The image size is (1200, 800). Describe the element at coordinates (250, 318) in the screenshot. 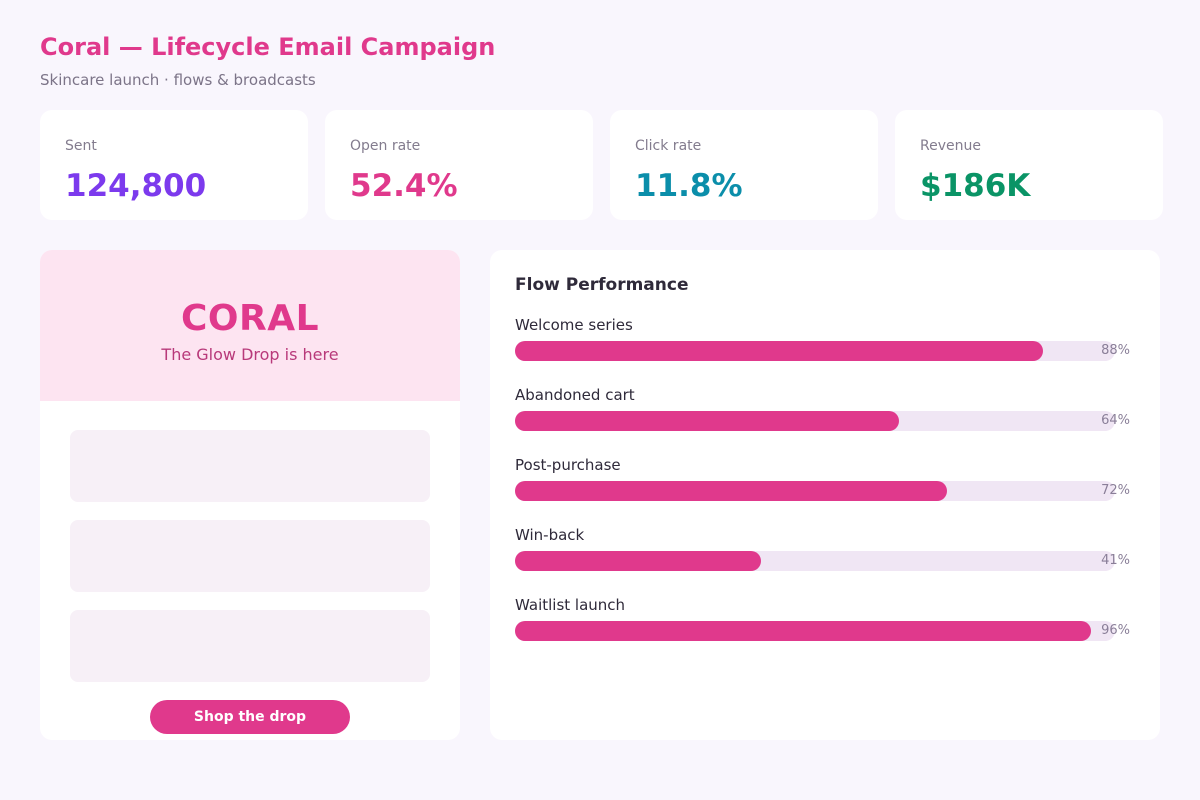

I see `email-brand-logo: CORAL` at that location.